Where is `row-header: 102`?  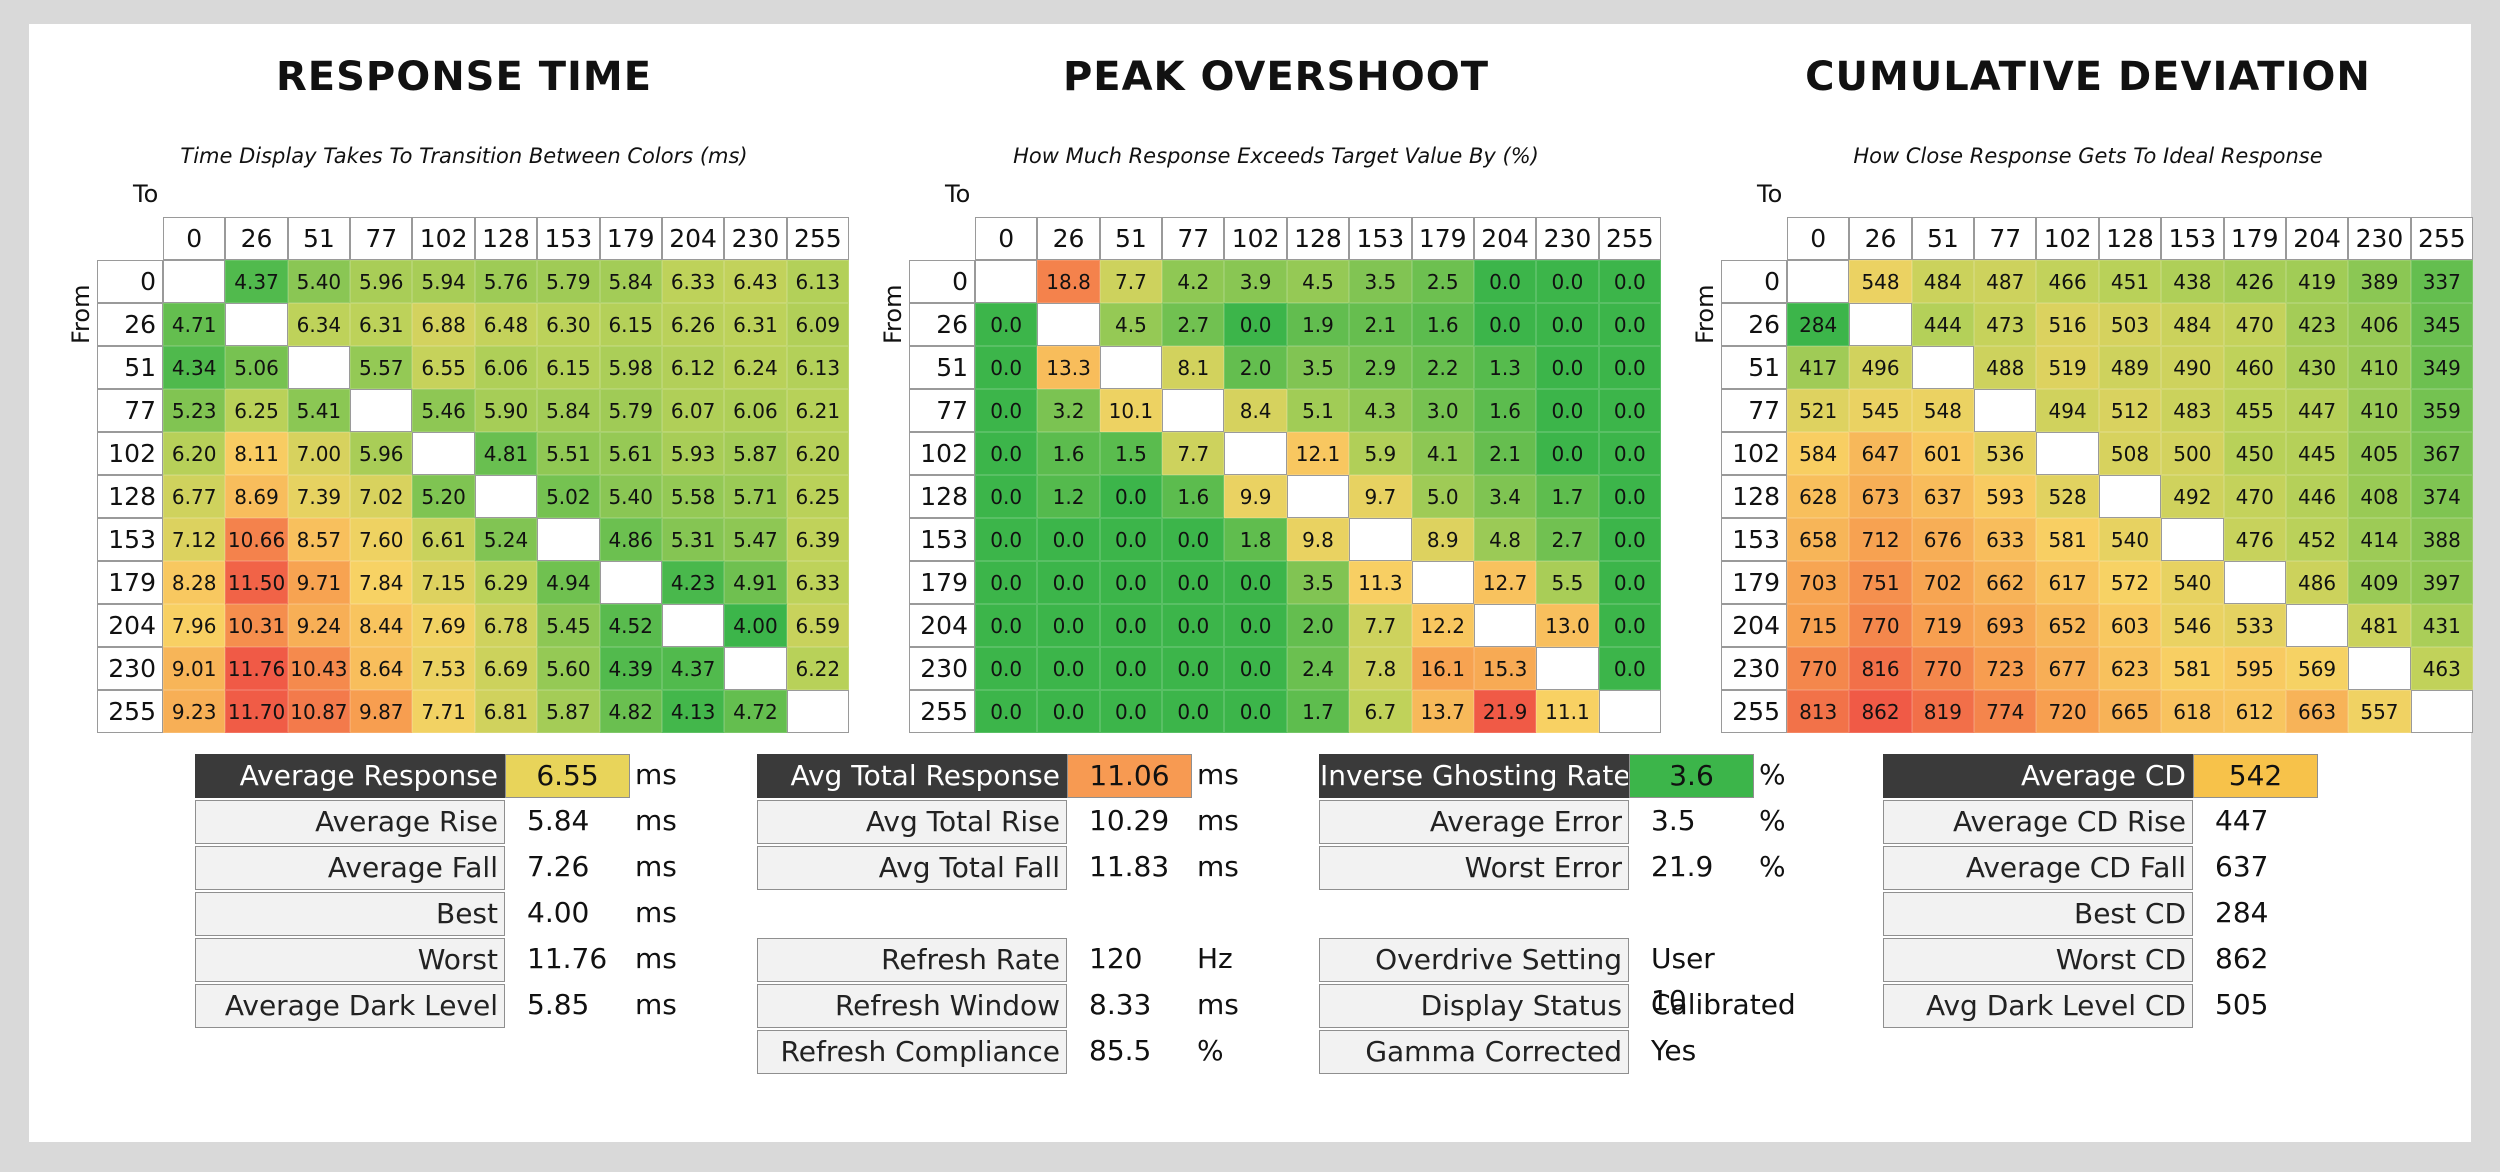
row-header: 102 is located at coordinates (942, 453).